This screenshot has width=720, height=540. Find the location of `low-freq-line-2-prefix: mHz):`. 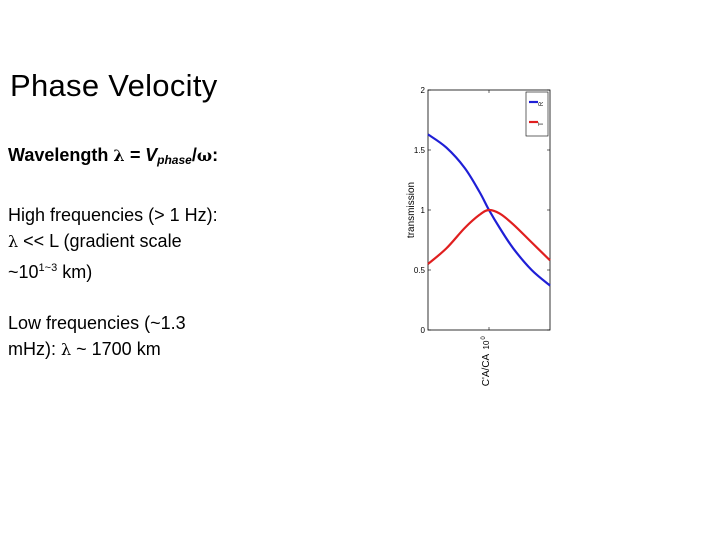

low-freq-line-2-prefix: mHz): is located at coordinates (34, 349).